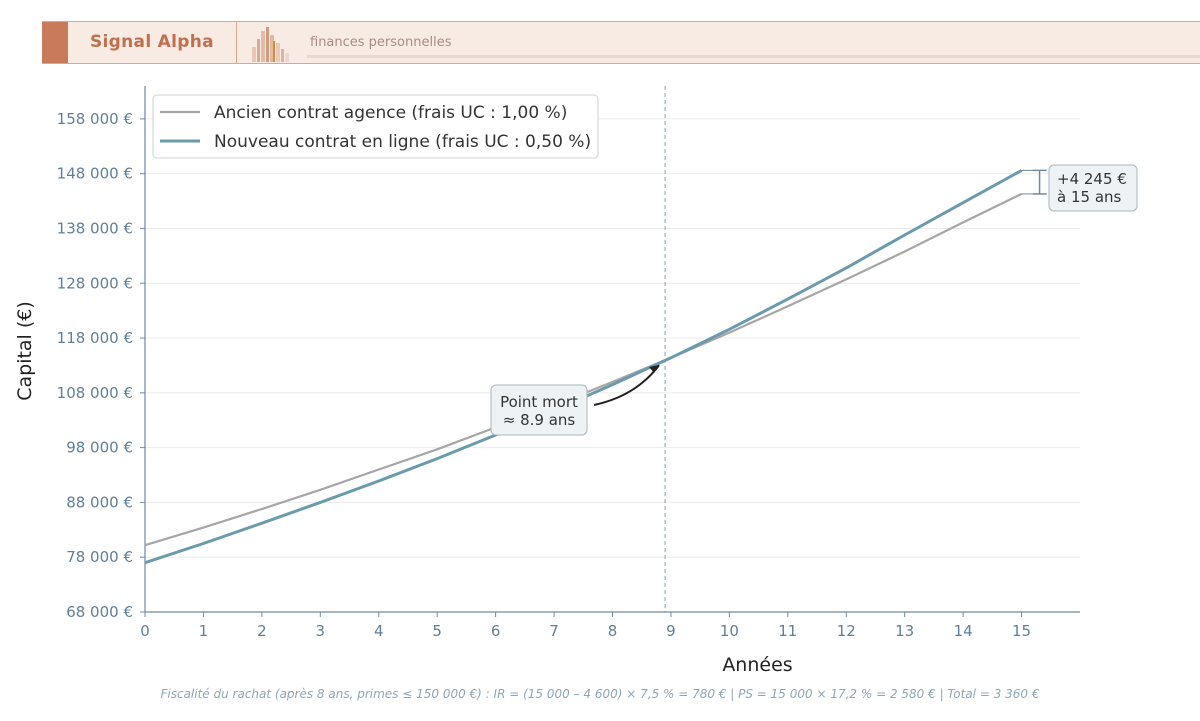 The image size is (1200, 721). I want to click on x-tick-label: 13, so click(904, 631).